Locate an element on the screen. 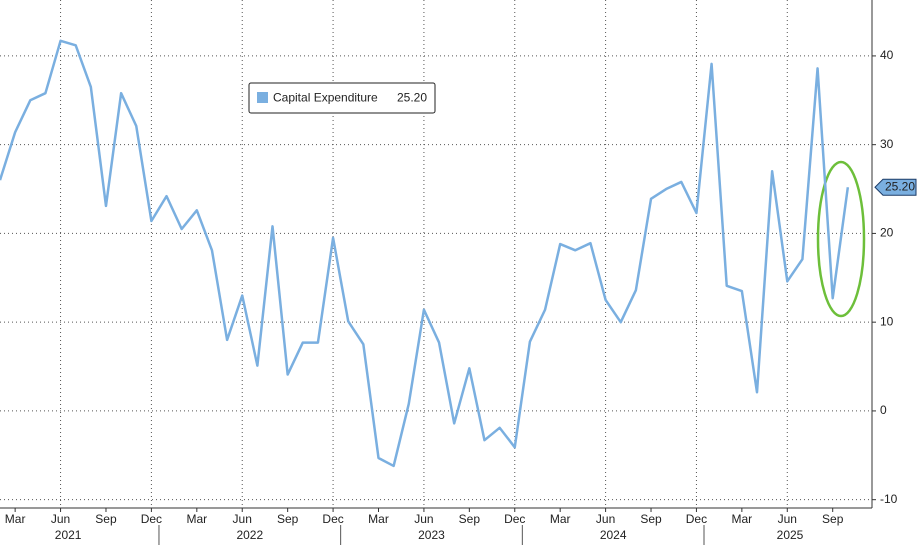 Image resolution: width=917 pixels, height=545 pixels. year-label: 2021 is located at coordinates (68, 535).